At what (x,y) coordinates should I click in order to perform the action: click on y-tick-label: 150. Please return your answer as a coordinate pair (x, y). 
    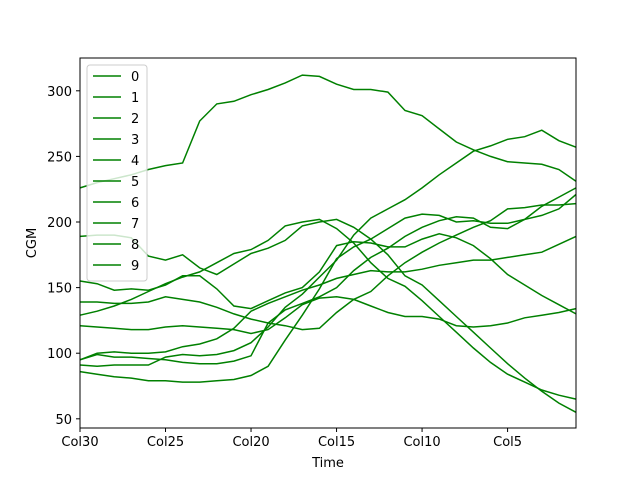
    Looking at the image, I should click on (59, 289).